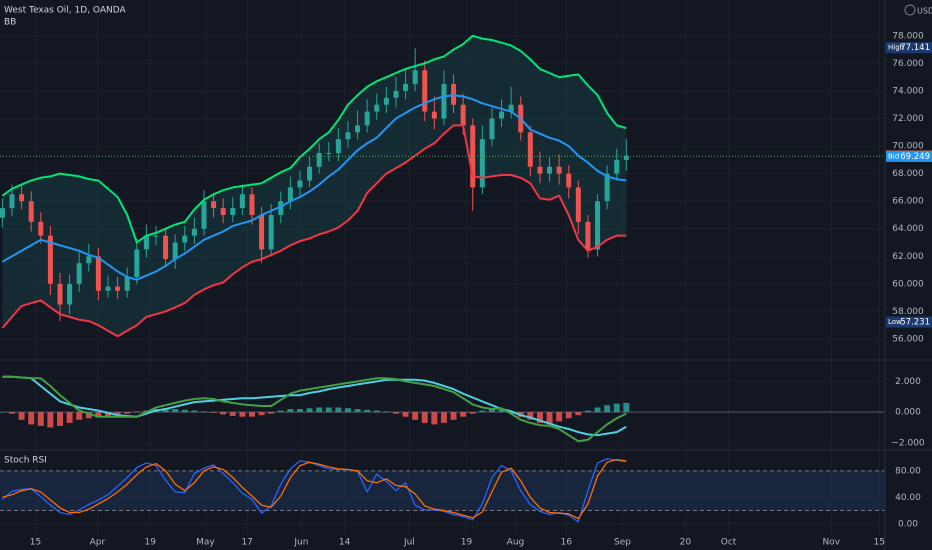 The width and height of the screenshot is (932, 550). I want to click on x-tick-label: Sep, so click(622, 543).